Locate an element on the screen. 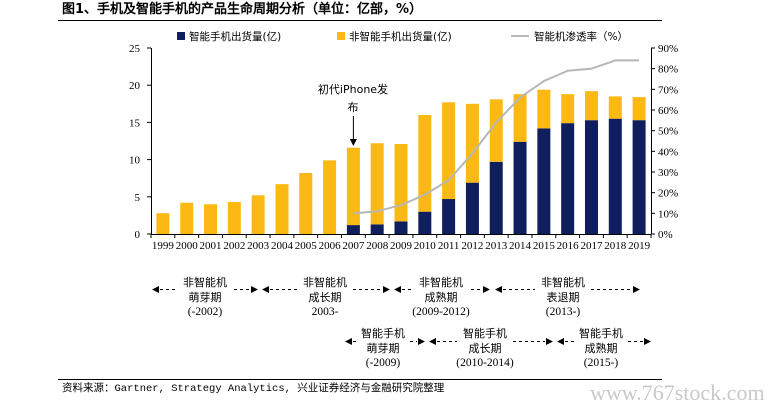 The width and height of the screenshot is (783, 409). x-tick-label-2004: 2004 is located at coordinates (282, 246).